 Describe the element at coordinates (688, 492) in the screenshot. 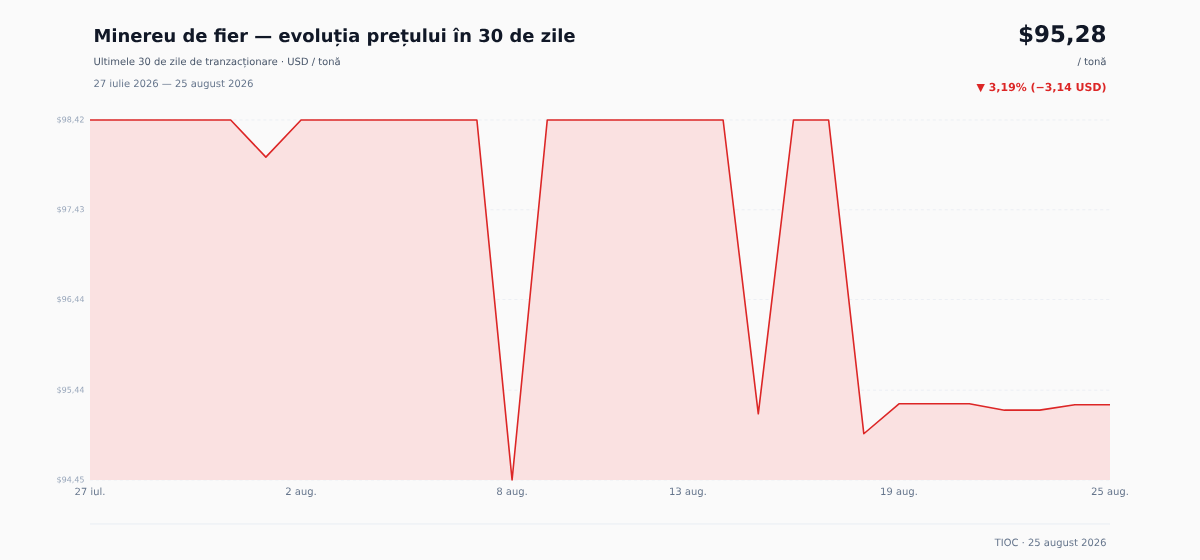

I see `x-tick-label: 13 aug.` at that location.